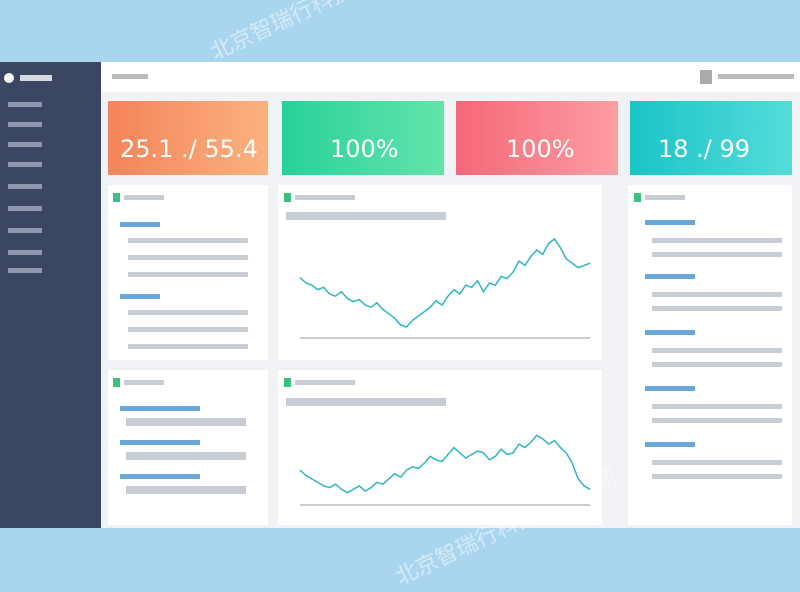 The image size is (800, 592). Describe the element at coordinates (322, 32) in the screenshot. I see `watermark: 北京智瑞行科技有限公司` at that location.